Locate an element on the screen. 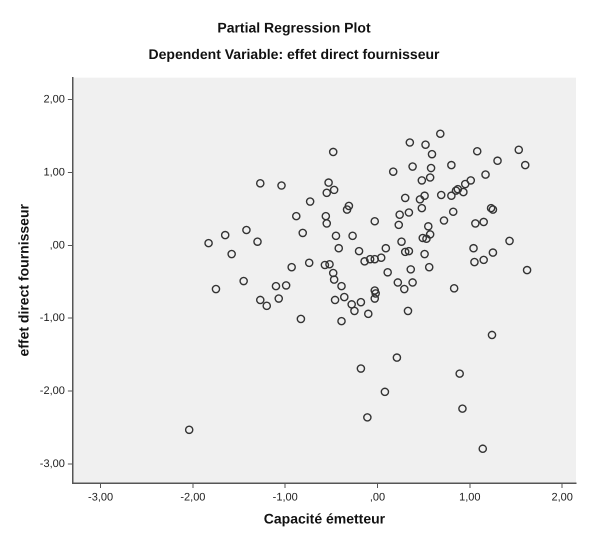  y-tick-label: ,00 is located at coordinates (57, 245).